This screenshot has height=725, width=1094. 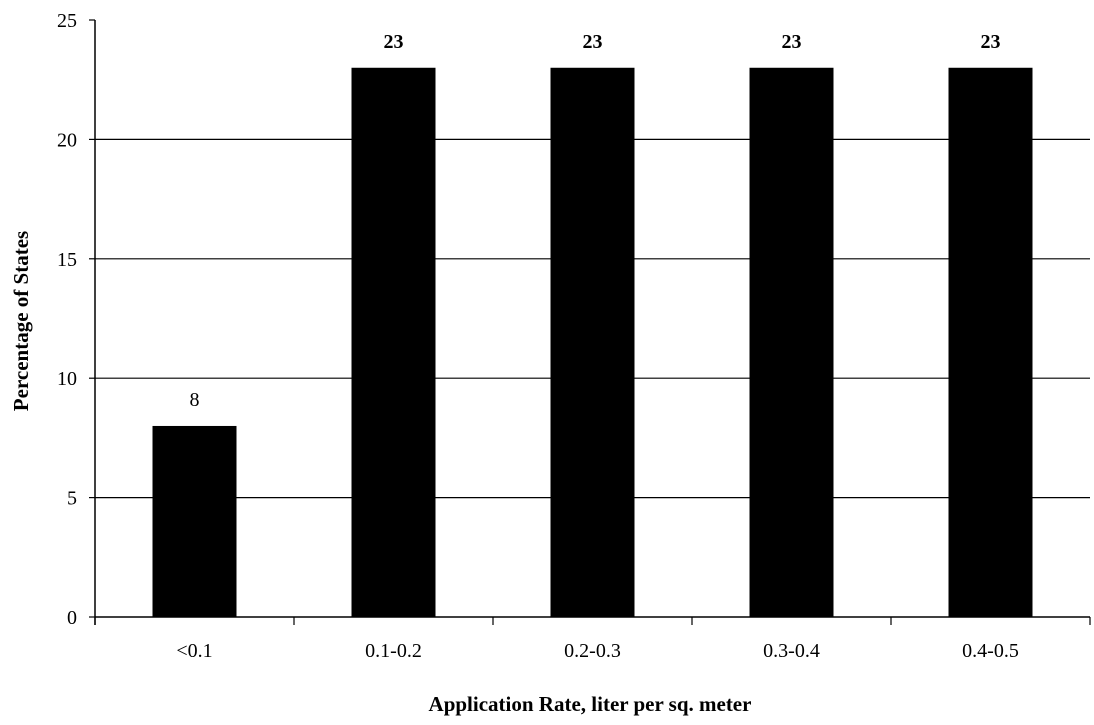 What do you see at coordinates (67, 21) in the screenshot?
I see `y-tick-label: 25` at bounding box center [67, 21].